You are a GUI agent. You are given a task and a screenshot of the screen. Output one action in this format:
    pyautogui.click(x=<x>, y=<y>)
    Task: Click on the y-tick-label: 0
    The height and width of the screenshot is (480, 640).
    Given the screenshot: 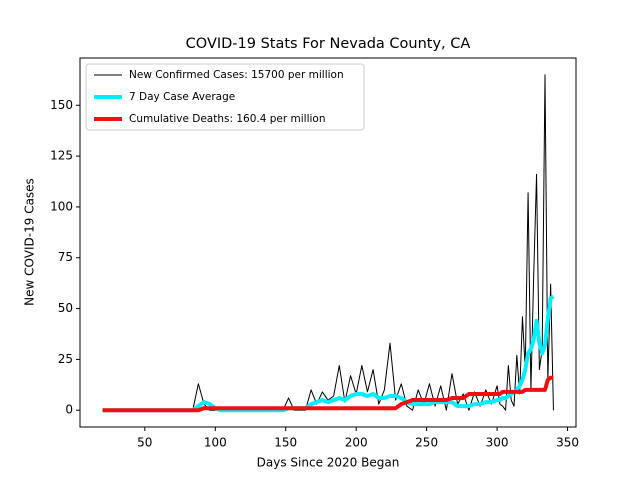 What is the action you would take?
    pyautogui.click(x=69, y=410)
    